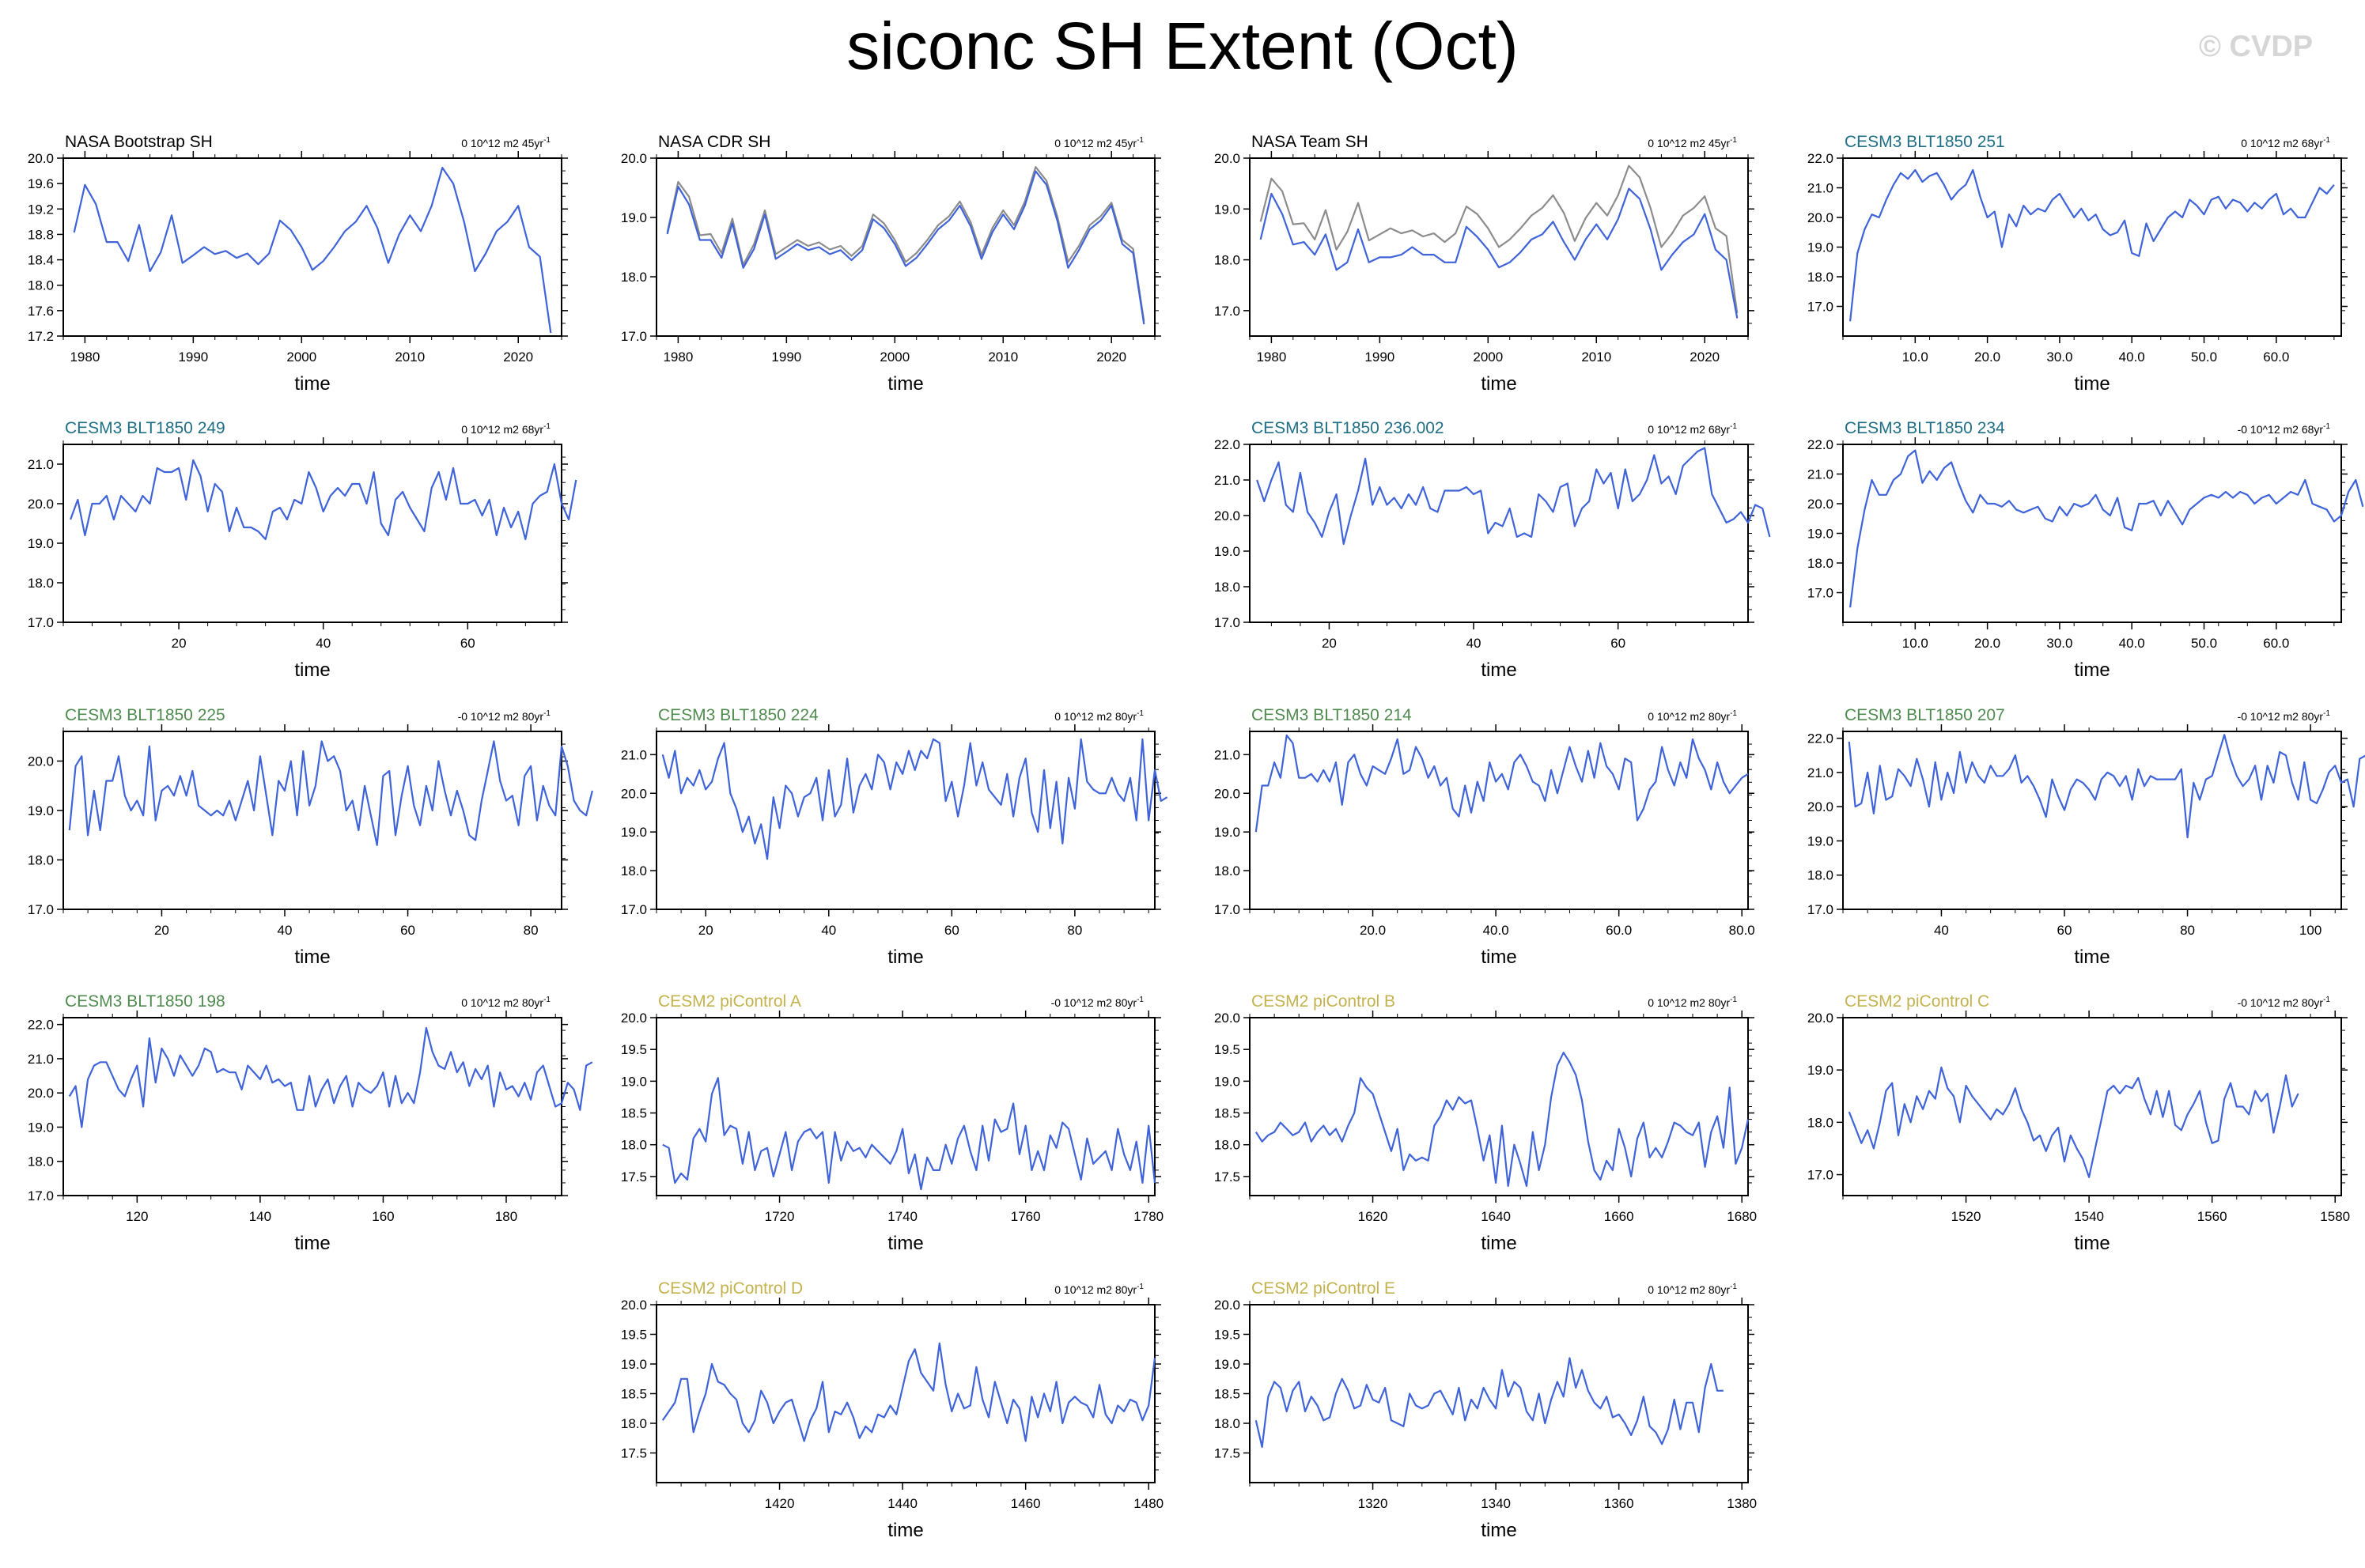 This screenshot has width=2365, height=1568. Describe the element at coordinates (1917, 1001) in the screenshot. I see `panel-title: CESM2 piControl C` at that location.